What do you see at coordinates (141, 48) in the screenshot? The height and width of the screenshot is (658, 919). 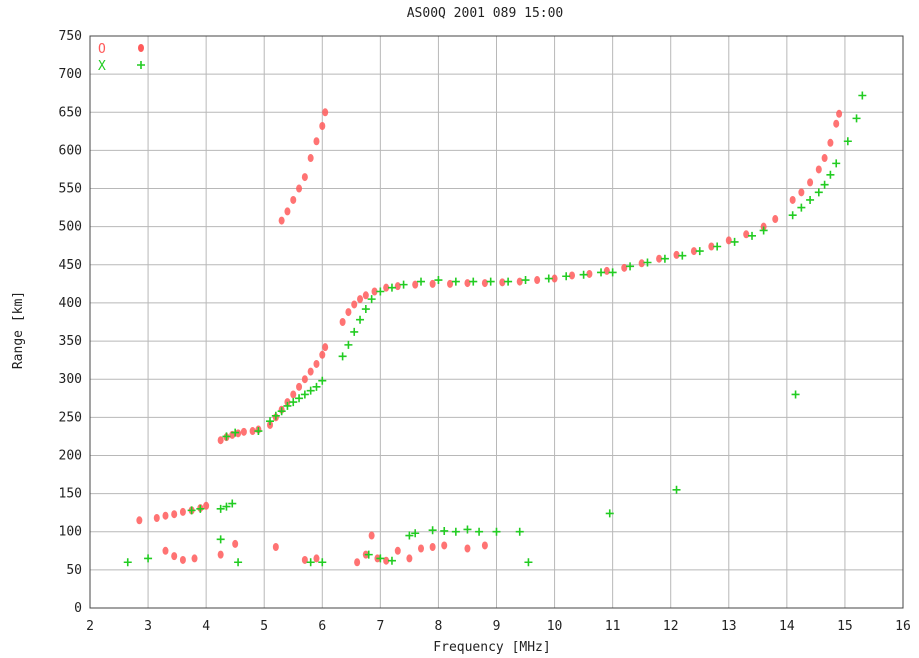 I see `legend-o-symbol` at bounding box center [141, 48].